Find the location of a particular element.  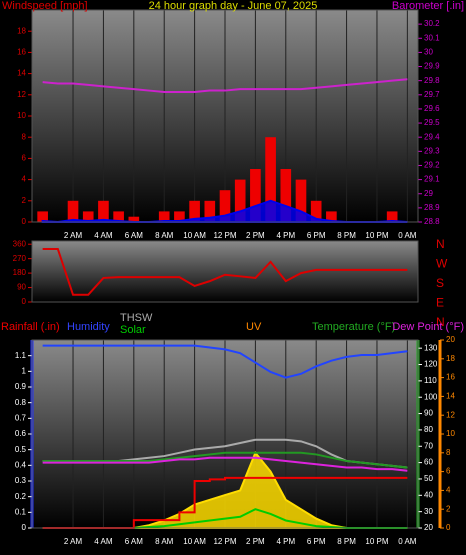

tick-label: 29.6 is located at coordinates (432, 108).